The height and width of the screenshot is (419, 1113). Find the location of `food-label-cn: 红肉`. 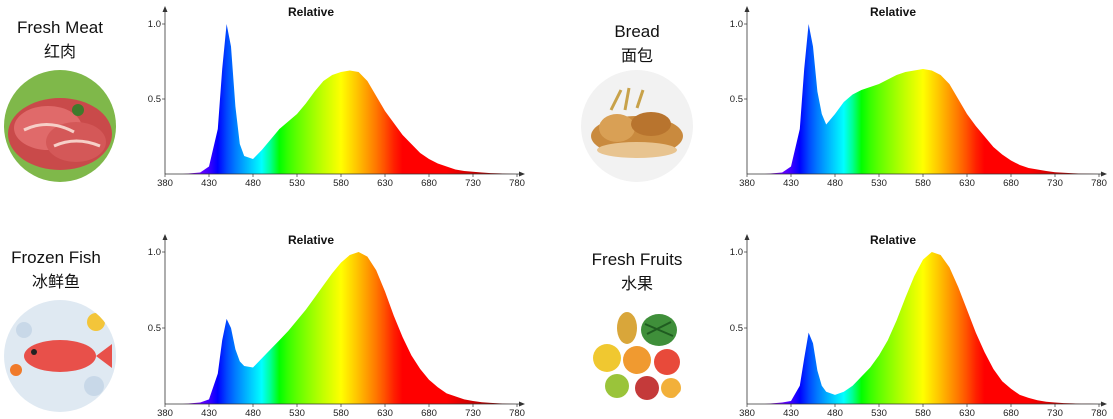

food-label-cn: 红肉 is located at coordinates (59, 51).